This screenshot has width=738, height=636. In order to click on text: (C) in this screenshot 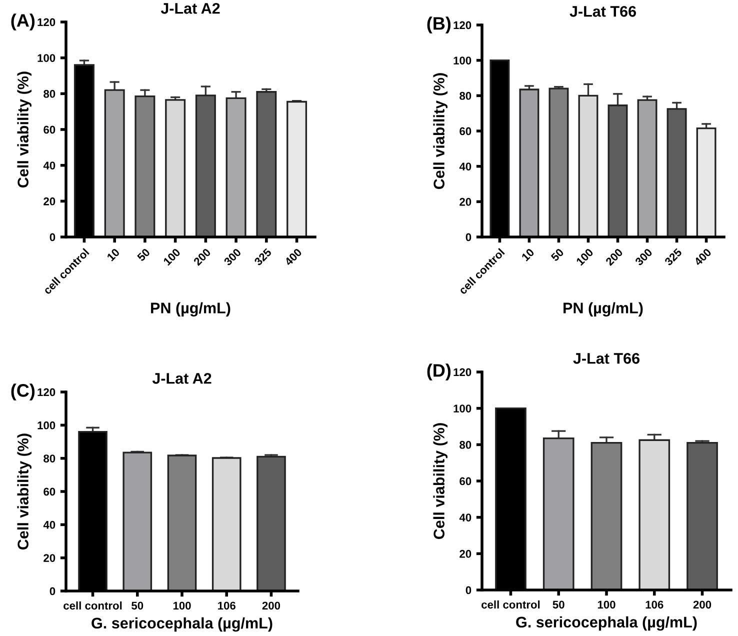, I will do `click(23, 392)`.